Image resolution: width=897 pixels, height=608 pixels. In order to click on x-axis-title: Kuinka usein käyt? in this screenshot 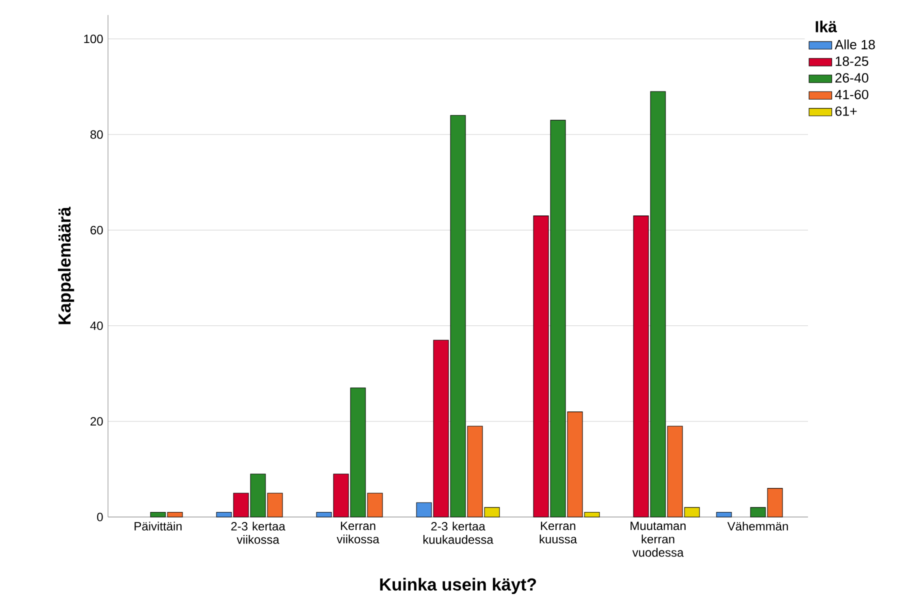, I will do `click(458, 586)`.